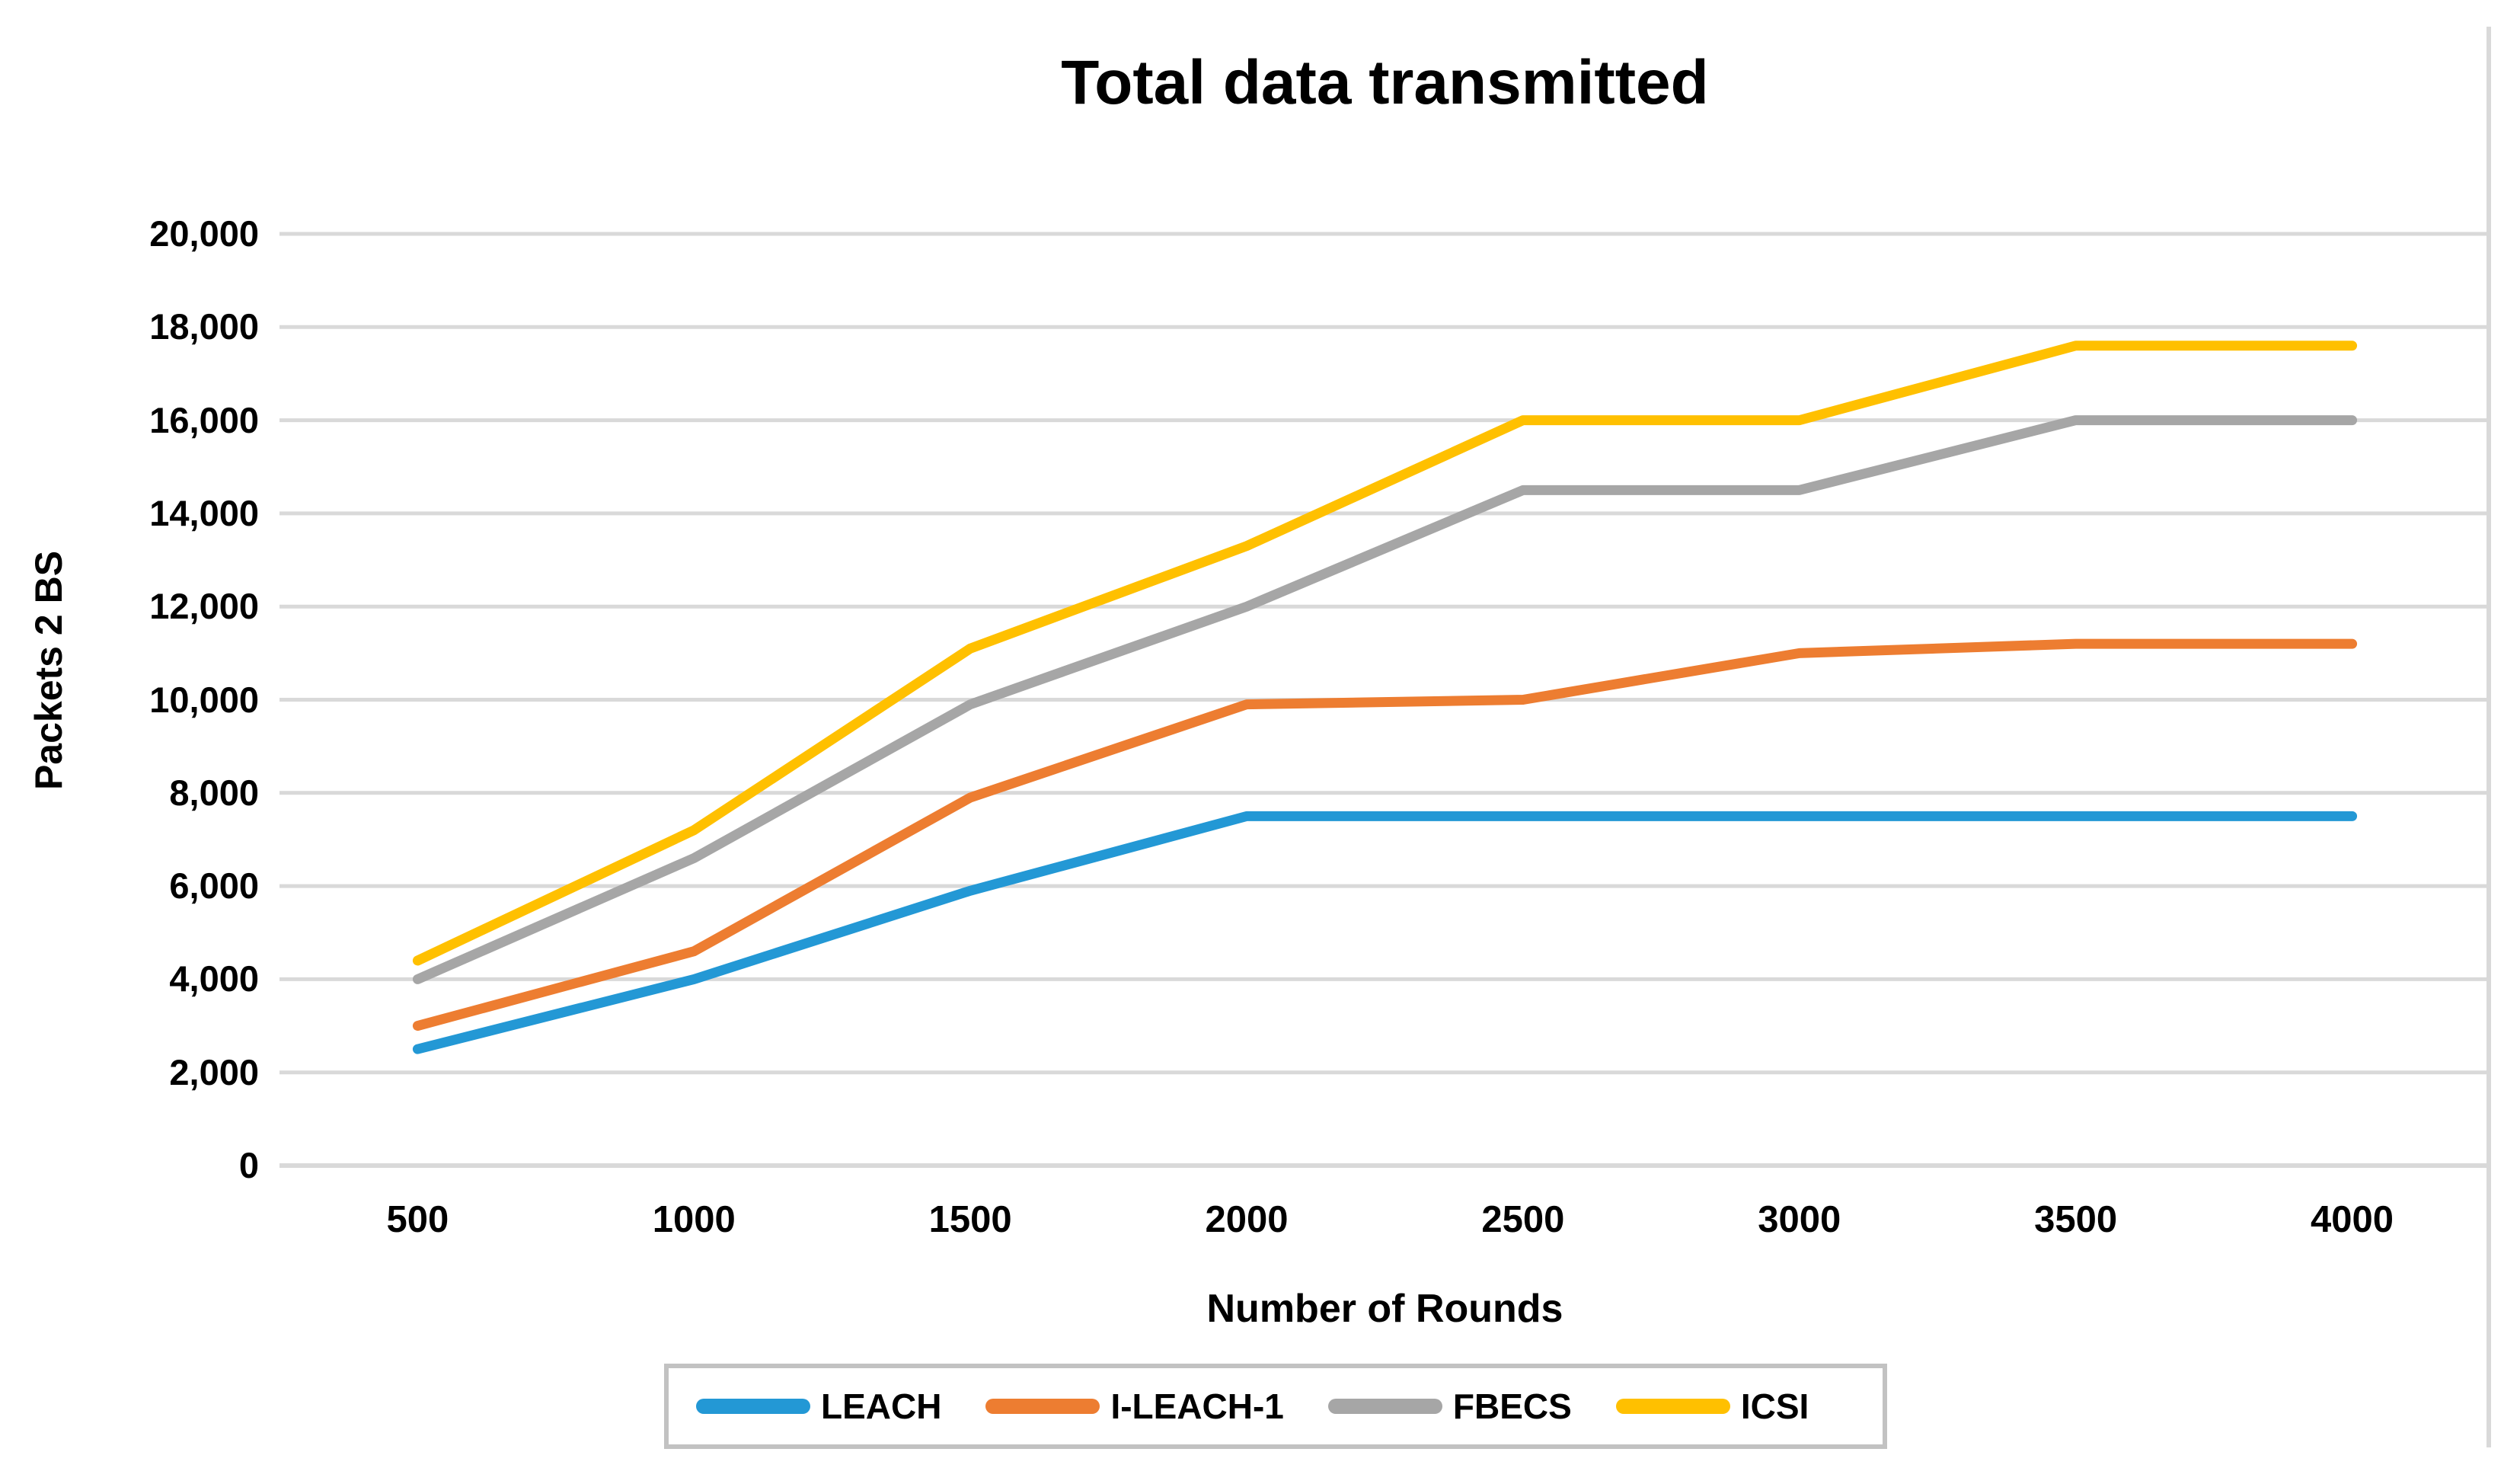 The image size is (2520, 1484). What do you see at coordinates (1385, 82) in the screenshot?
I see `chart-title: Total data transmitted` at bounding box center [1385, 82].